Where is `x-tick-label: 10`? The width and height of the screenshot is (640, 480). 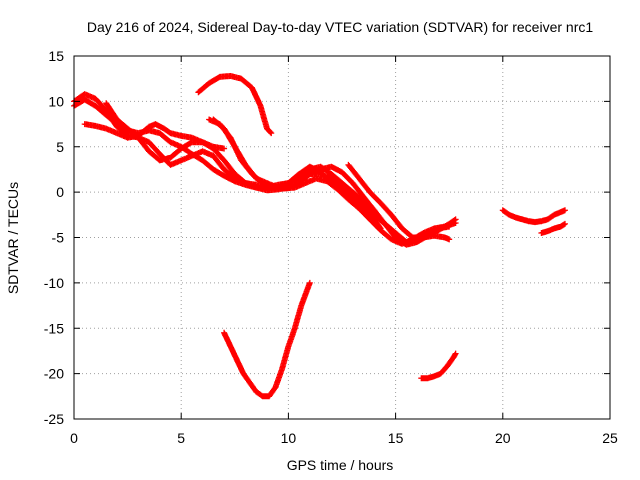
x-tick-label: 10 is located at coordinates (289, 438).